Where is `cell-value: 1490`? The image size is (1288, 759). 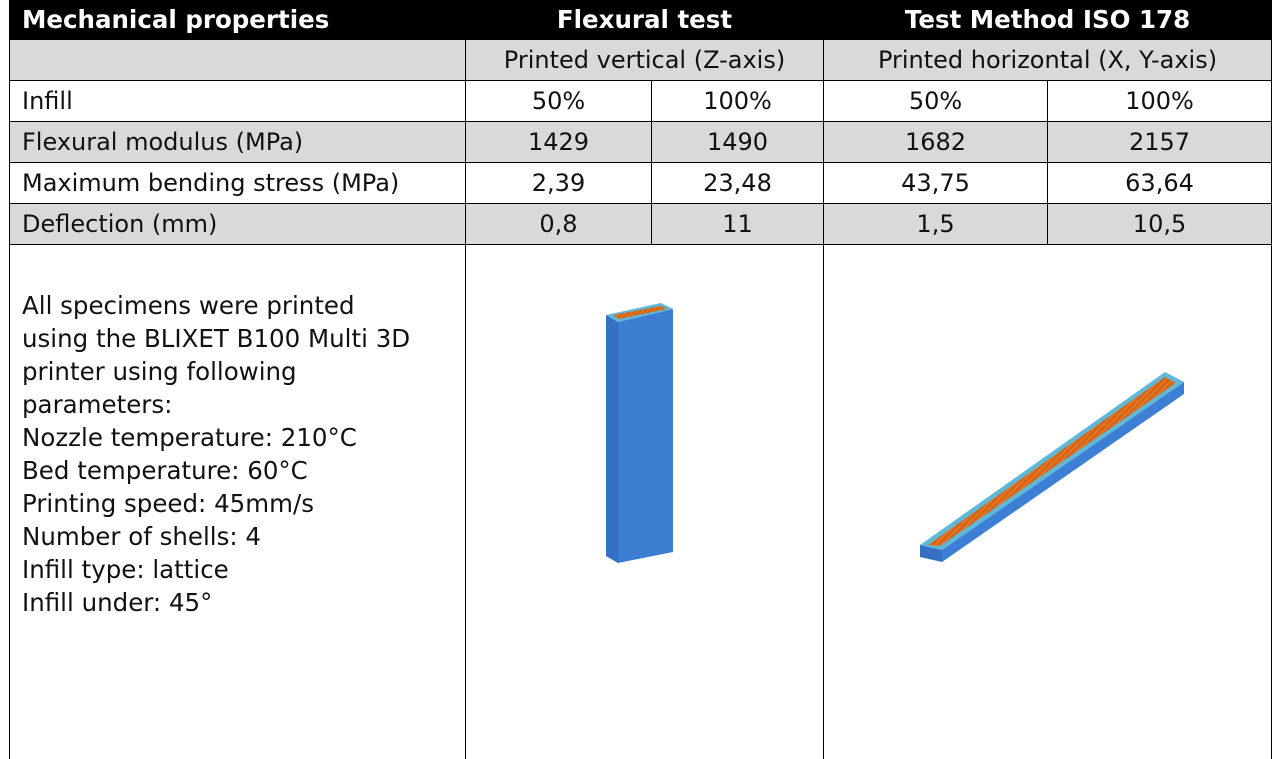
cell-value: 1490 is located at coordinates (738, 142).